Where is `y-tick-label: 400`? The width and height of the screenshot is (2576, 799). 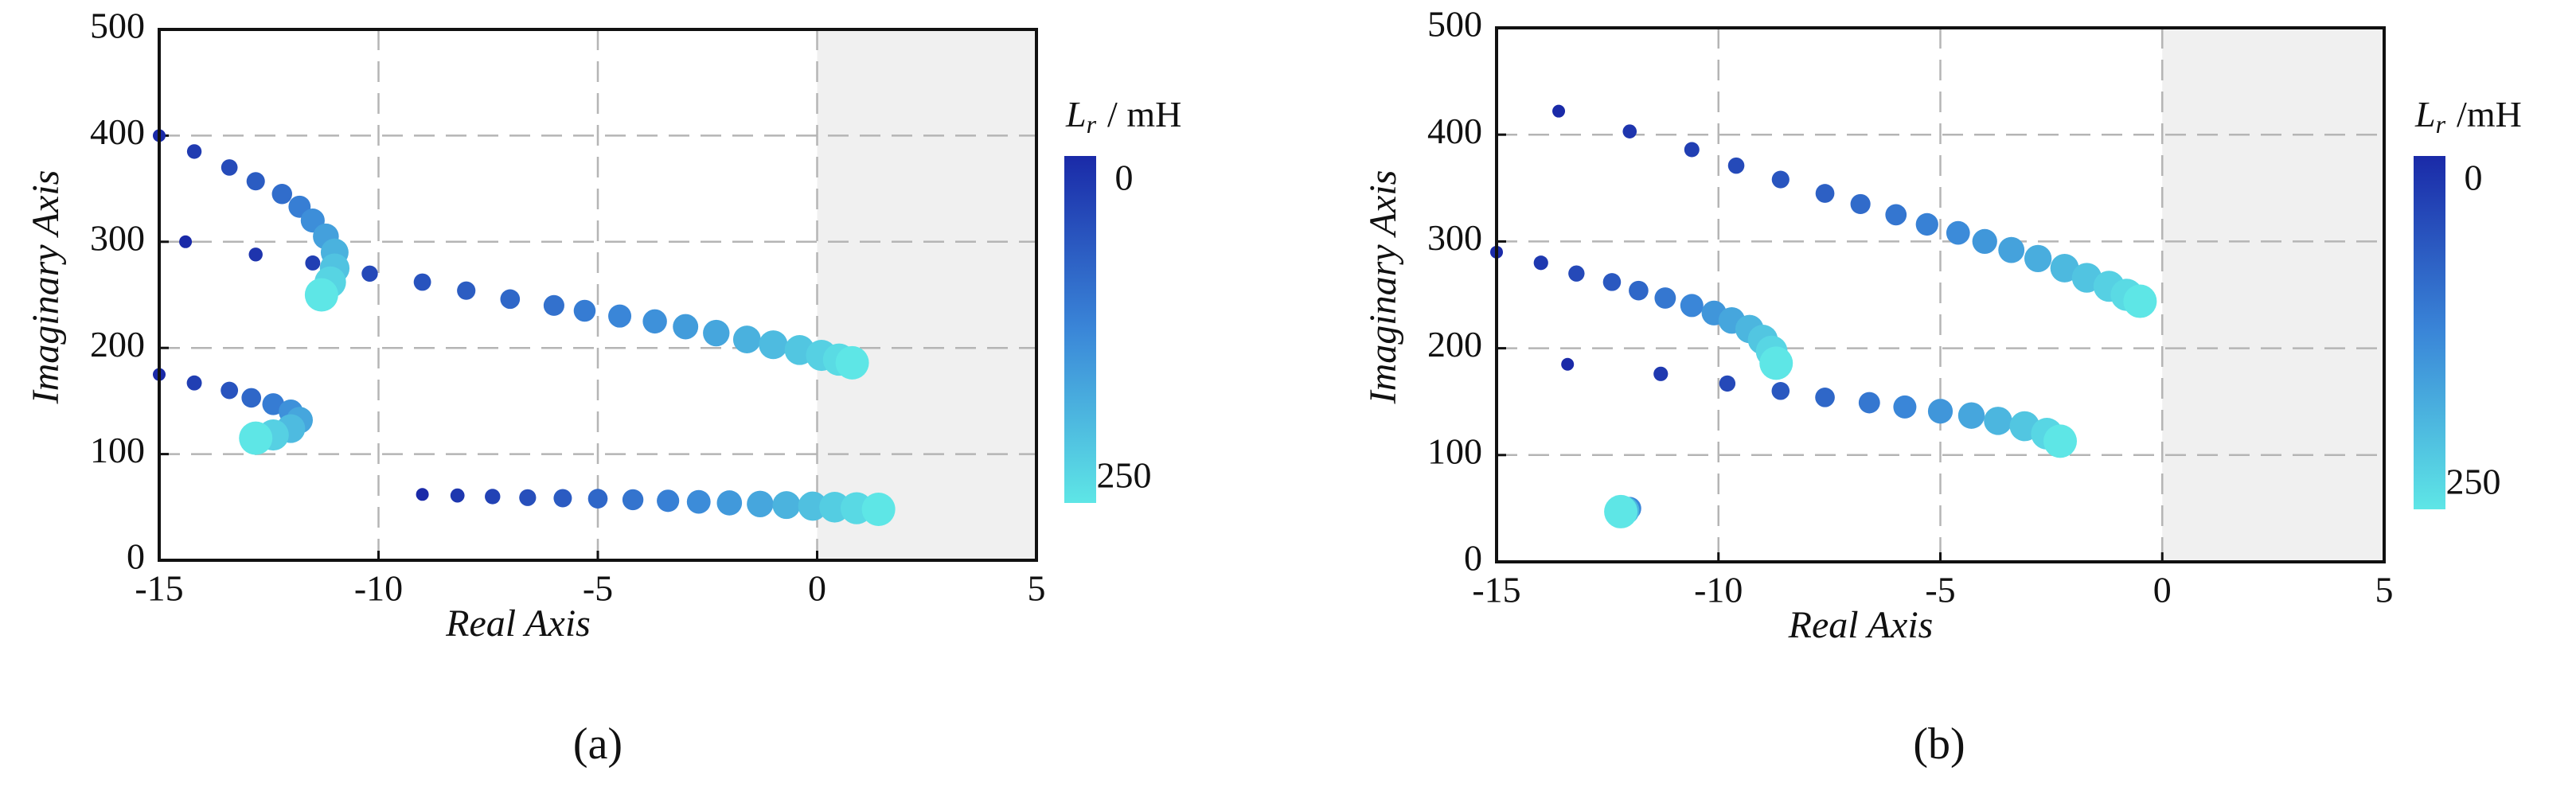
y-tick-label: 400 is located at coordinates (1454, 131).